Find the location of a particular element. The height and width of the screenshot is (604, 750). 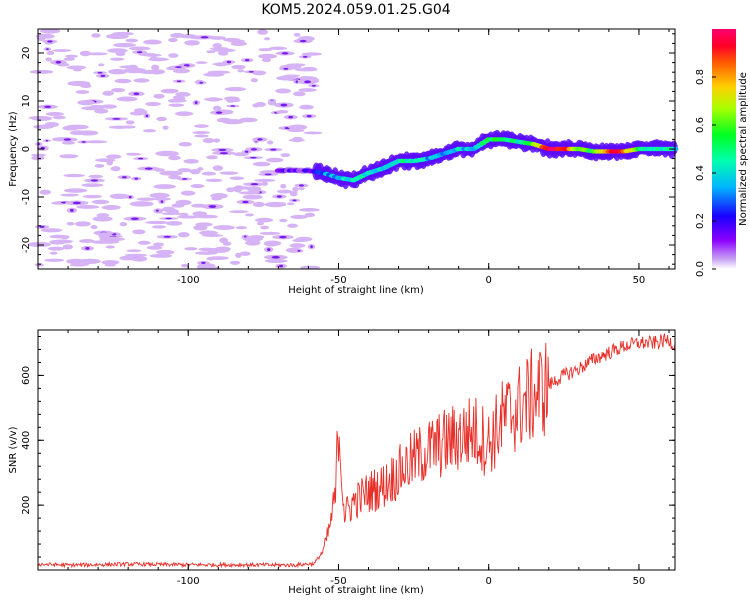

colorbar-gradient is located at coordinates (724, 149).